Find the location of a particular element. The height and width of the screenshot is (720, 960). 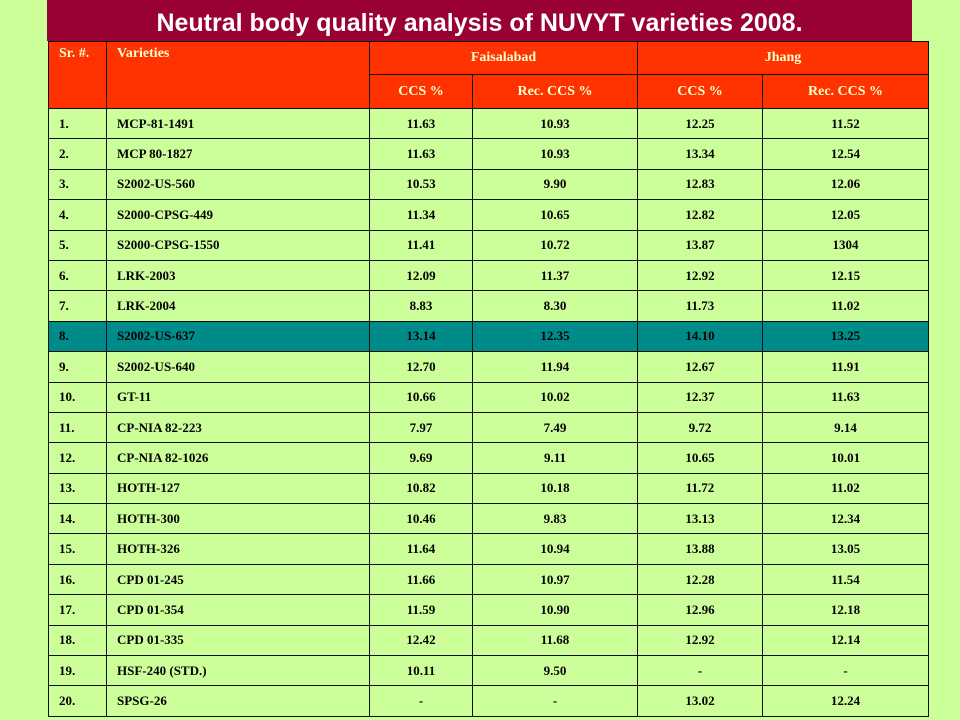

table-row: 16. CPD 01-245 11.66 10.97 12.28 11.54 is located at coordinates (489, 579).